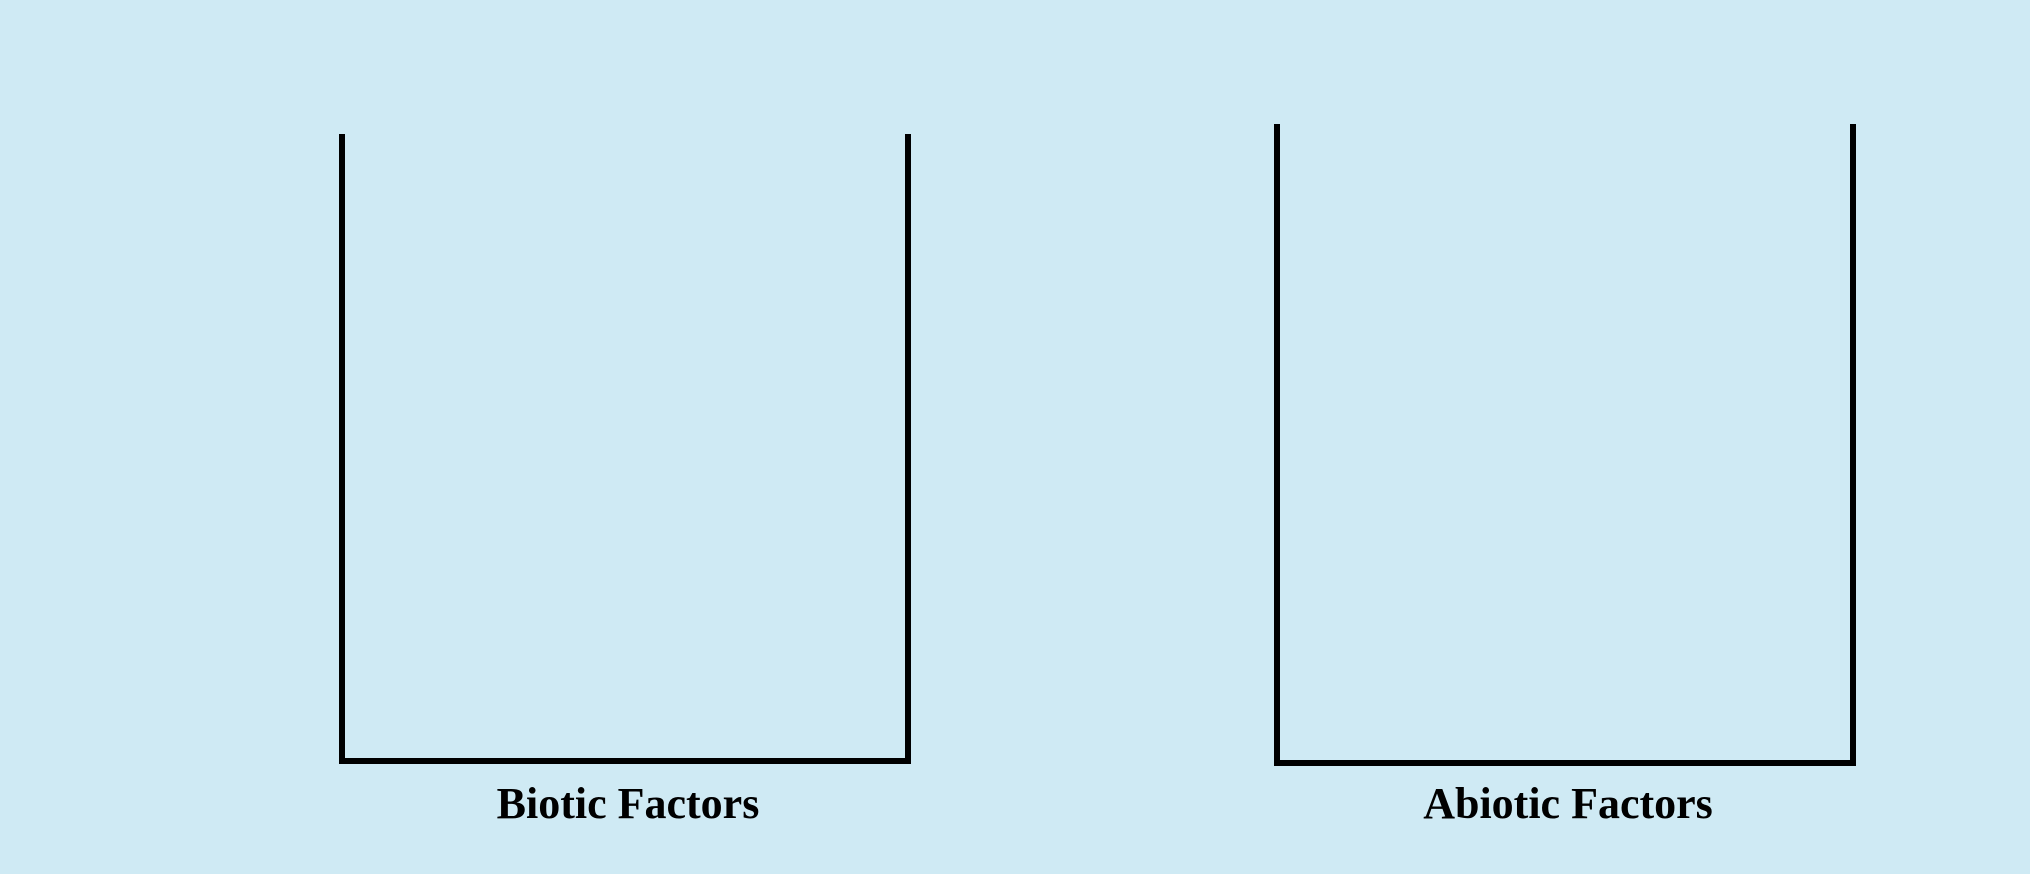 This screenshot has height=874, width=2030. What do you see at coordinates (628, 803) in the screenshot?
I see `bin-label-biotic: Biotic Factors` at bounding box center [628, 803].